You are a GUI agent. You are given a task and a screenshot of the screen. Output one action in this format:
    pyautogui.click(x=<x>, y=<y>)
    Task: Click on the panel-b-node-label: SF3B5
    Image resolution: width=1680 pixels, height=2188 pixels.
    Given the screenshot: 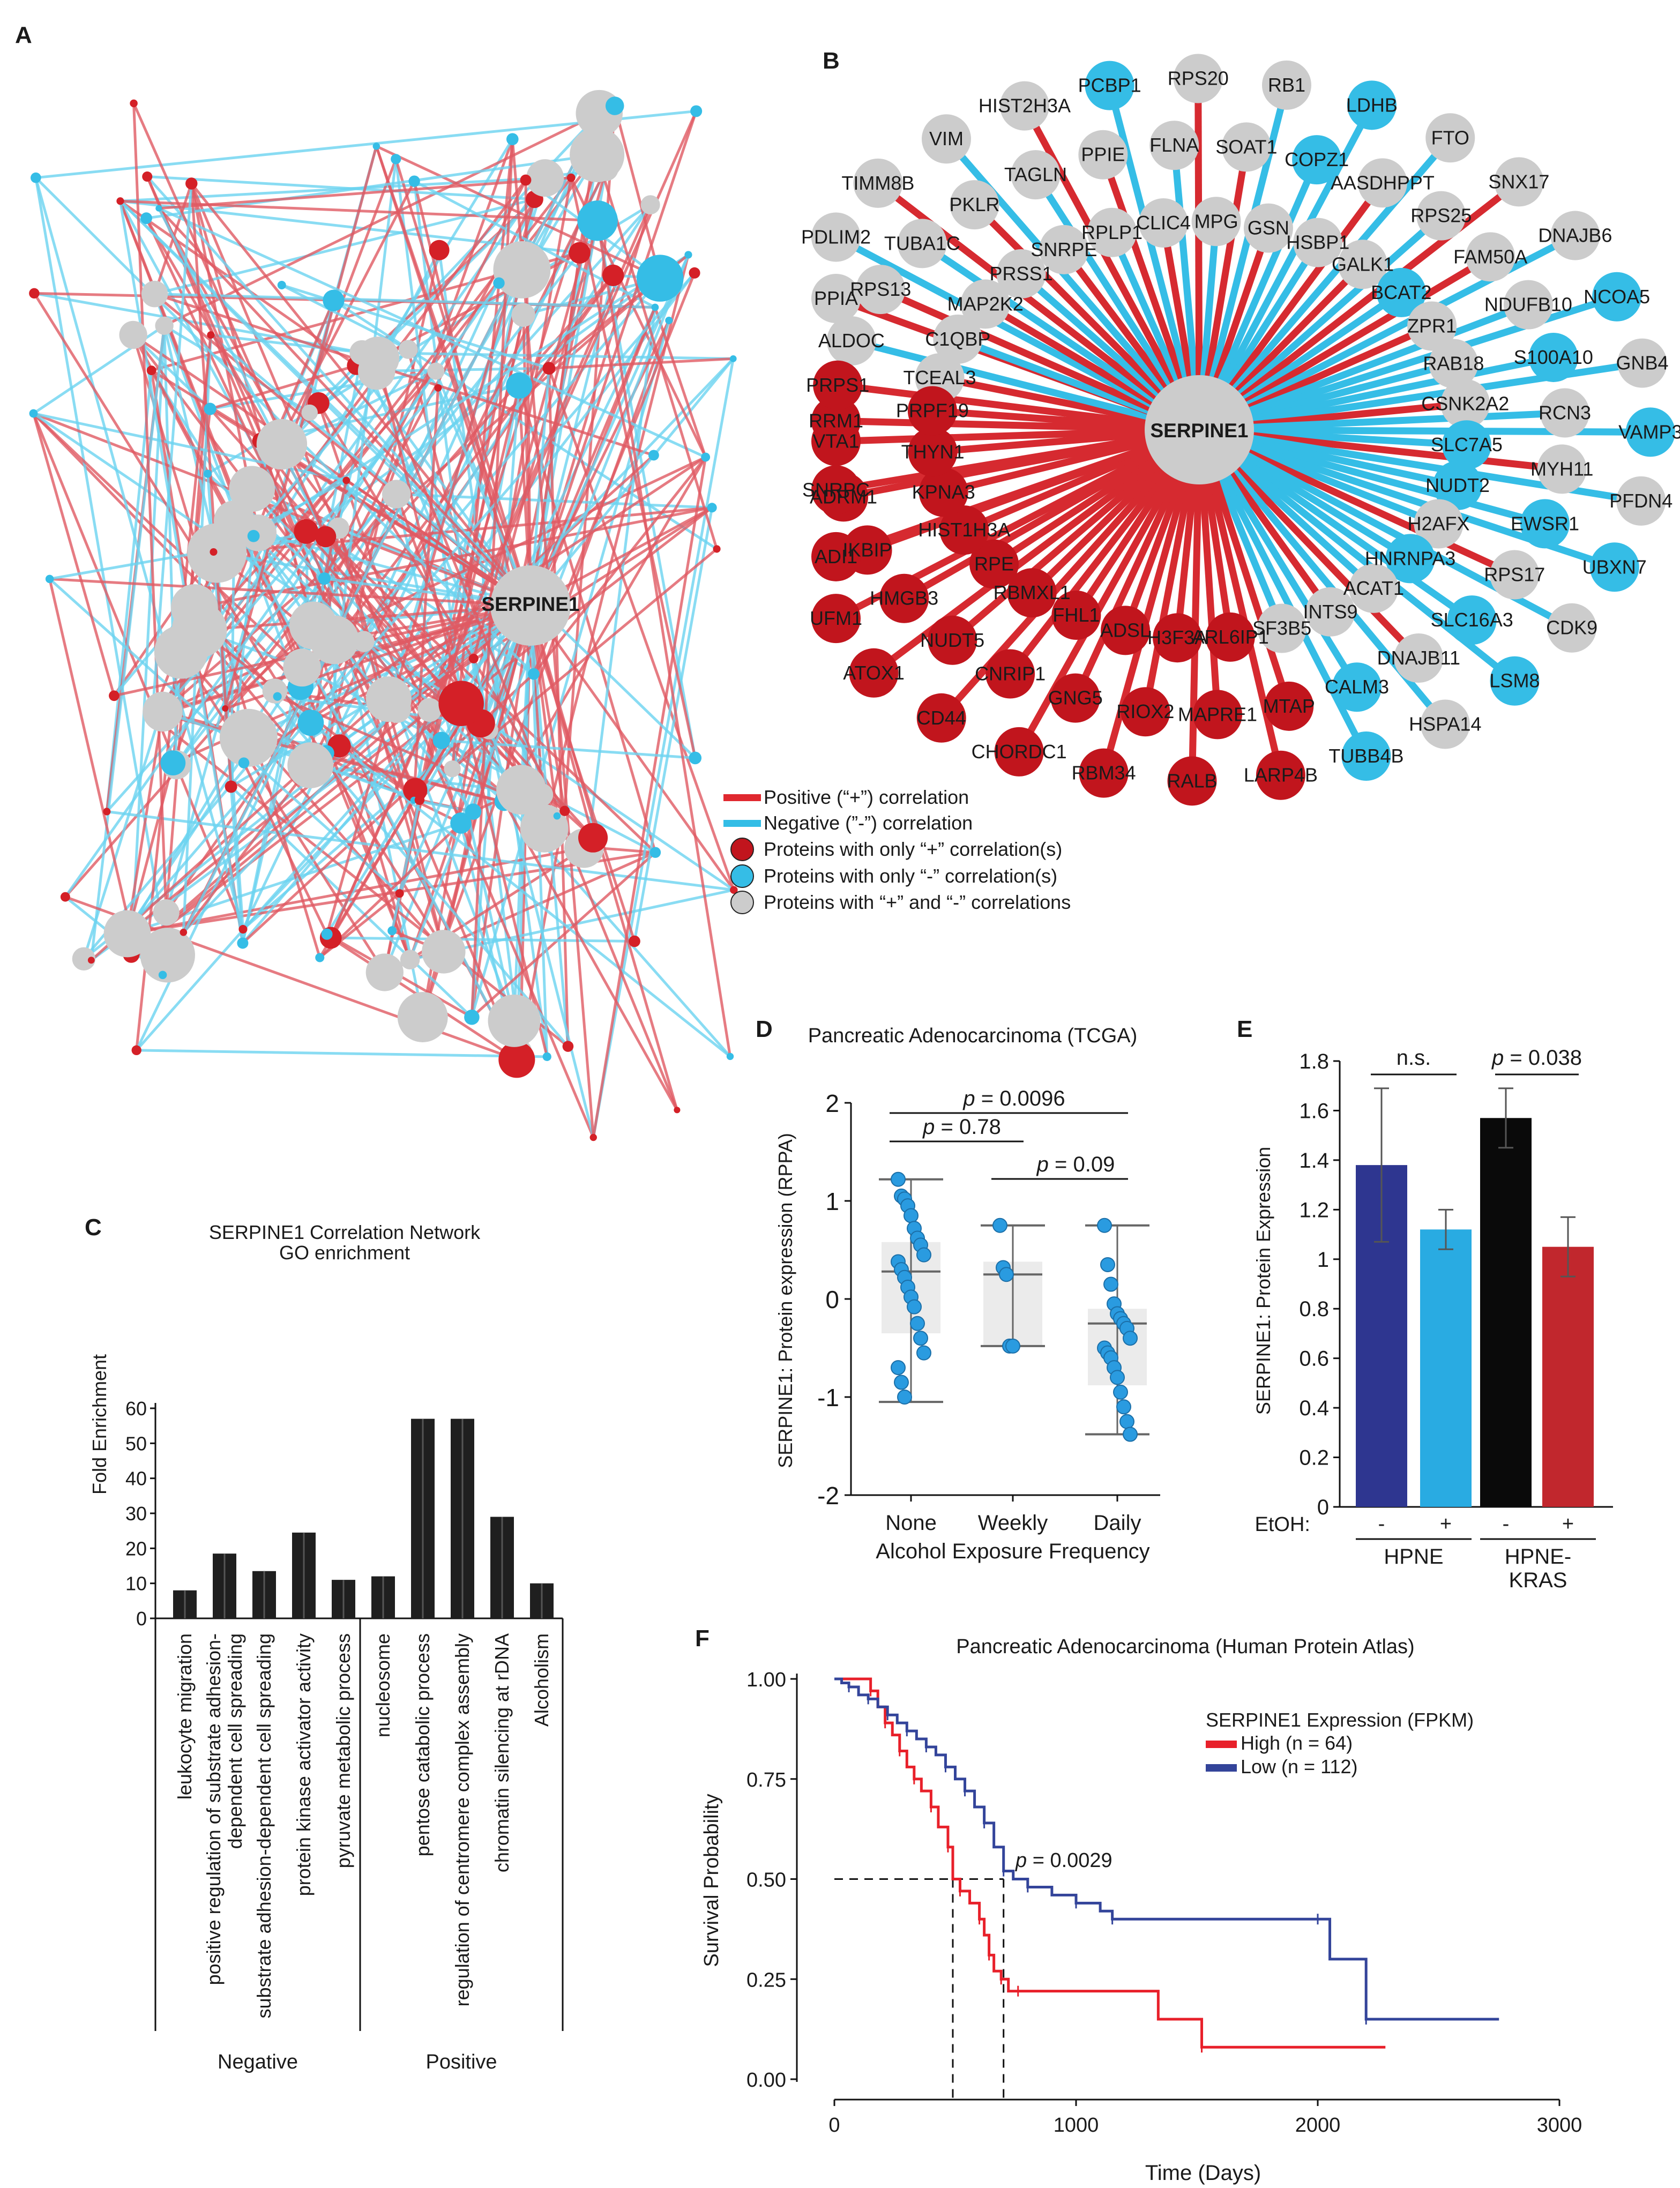 What is the action you would take?
    pyautogui.click(x=1281, y=628)
    